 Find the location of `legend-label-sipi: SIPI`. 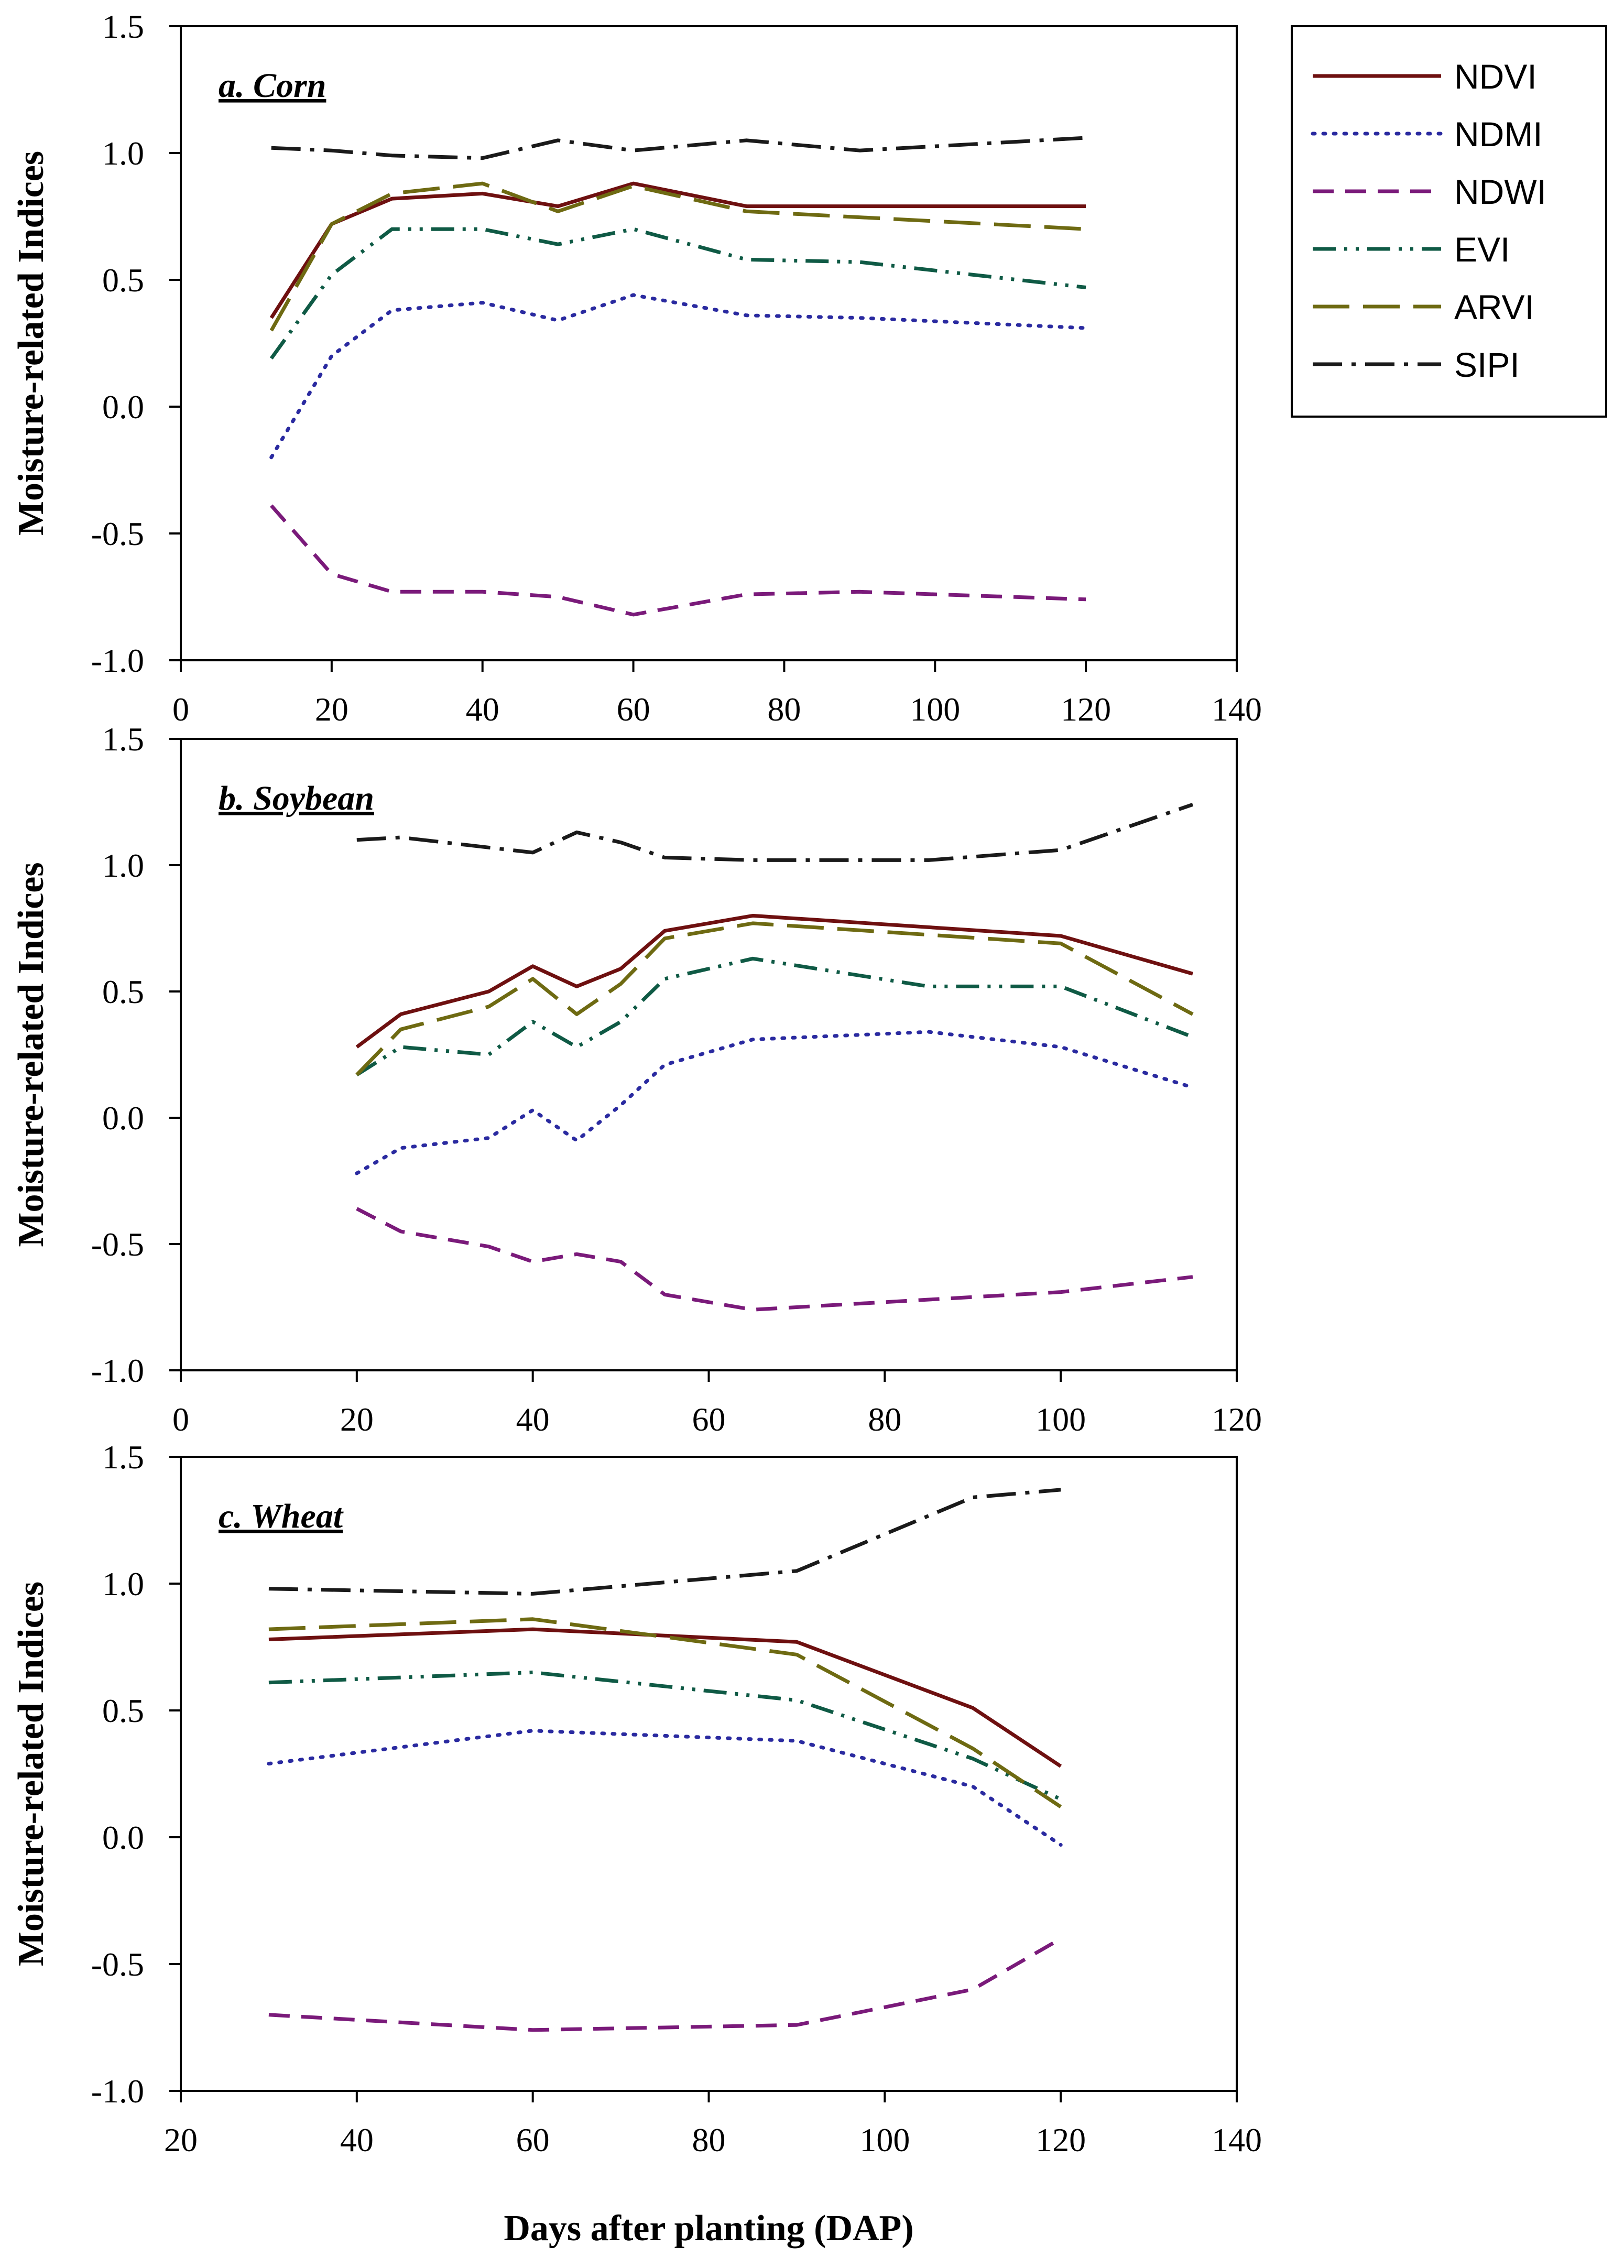

legend-label-sipi: SIPI is located at coordinates (1487, 364).